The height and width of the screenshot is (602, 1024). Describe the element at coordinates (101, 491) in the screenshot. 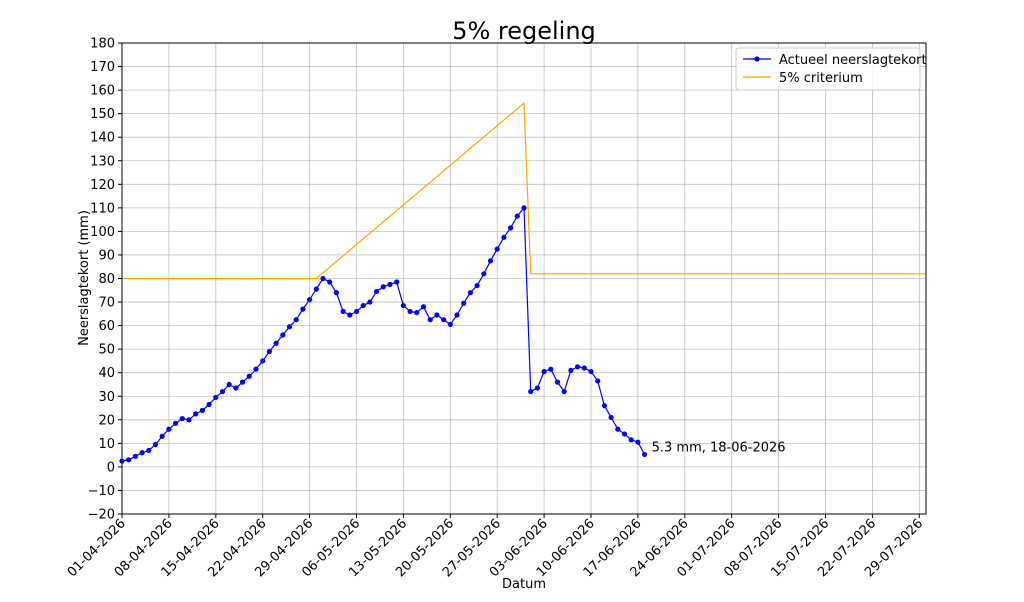

I see `y-tick-label: −10` at that location.